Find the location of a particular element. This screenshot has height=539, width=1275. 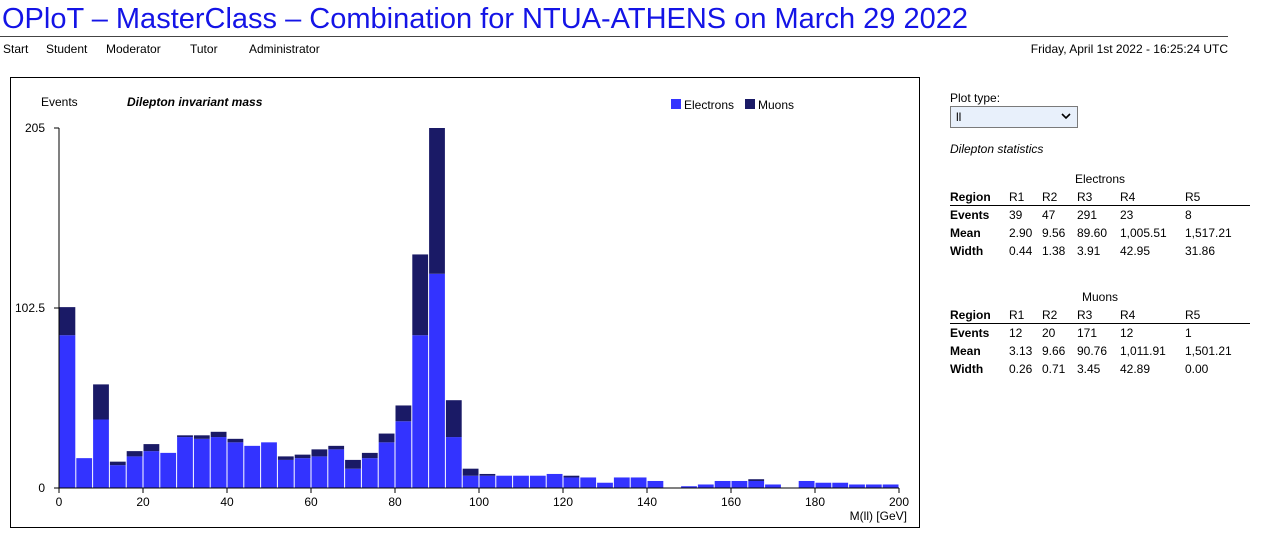

table-cell: 291 is located at coordinates (1087, 215).